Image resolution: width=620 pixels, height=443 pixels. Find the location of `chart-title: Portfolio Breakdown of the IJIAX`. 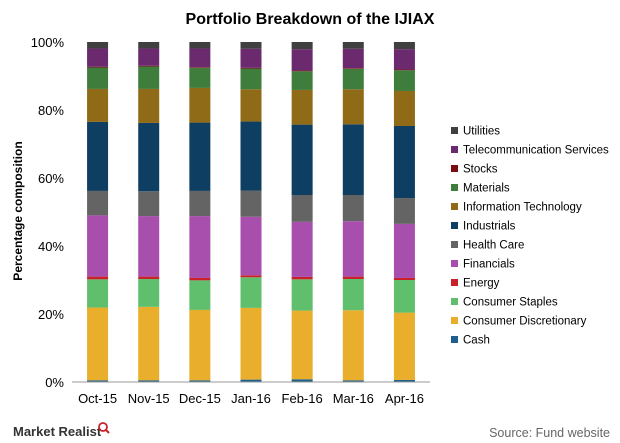

chart-title: Portfolio Breakdown of the IJIAX is located at coordinates (310, 19).